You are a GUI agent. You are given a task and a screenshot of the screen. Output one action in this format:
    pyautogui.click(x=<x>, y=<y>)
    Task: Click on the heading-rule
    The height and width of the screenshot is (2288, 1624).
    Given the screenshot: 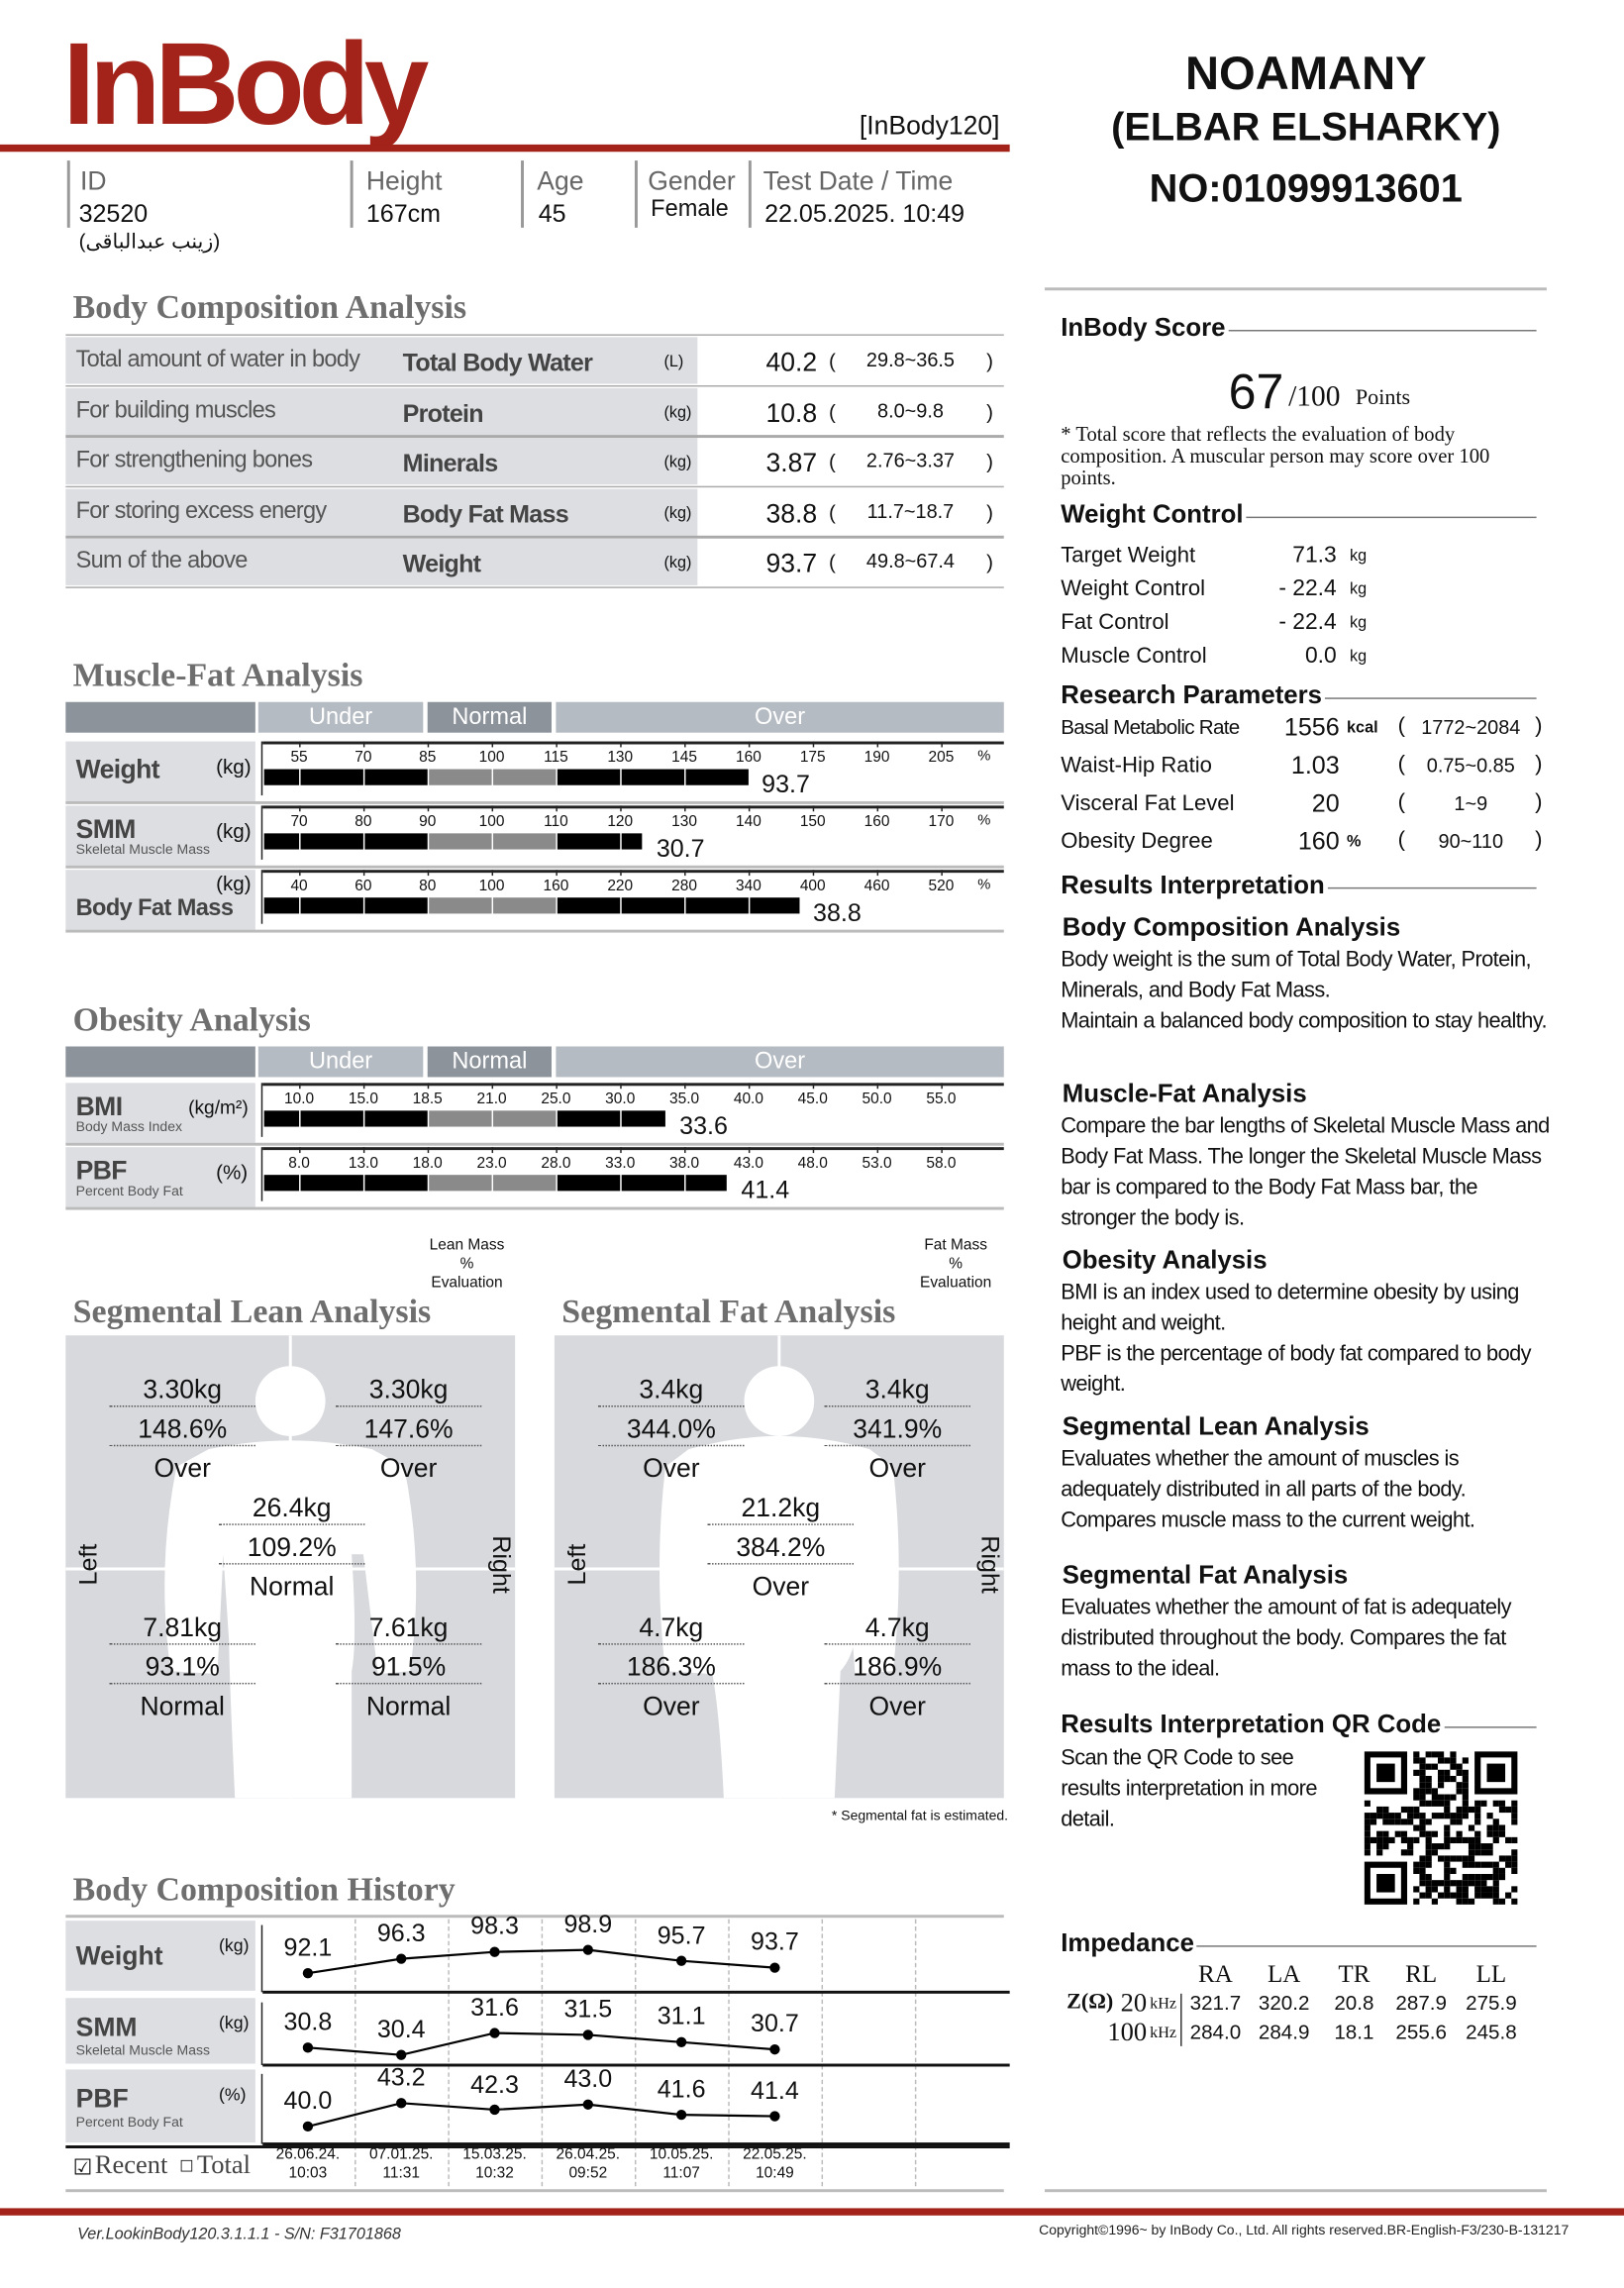 What is the action you would take?
    pyautogui.click(x=1299, y=1946)
    